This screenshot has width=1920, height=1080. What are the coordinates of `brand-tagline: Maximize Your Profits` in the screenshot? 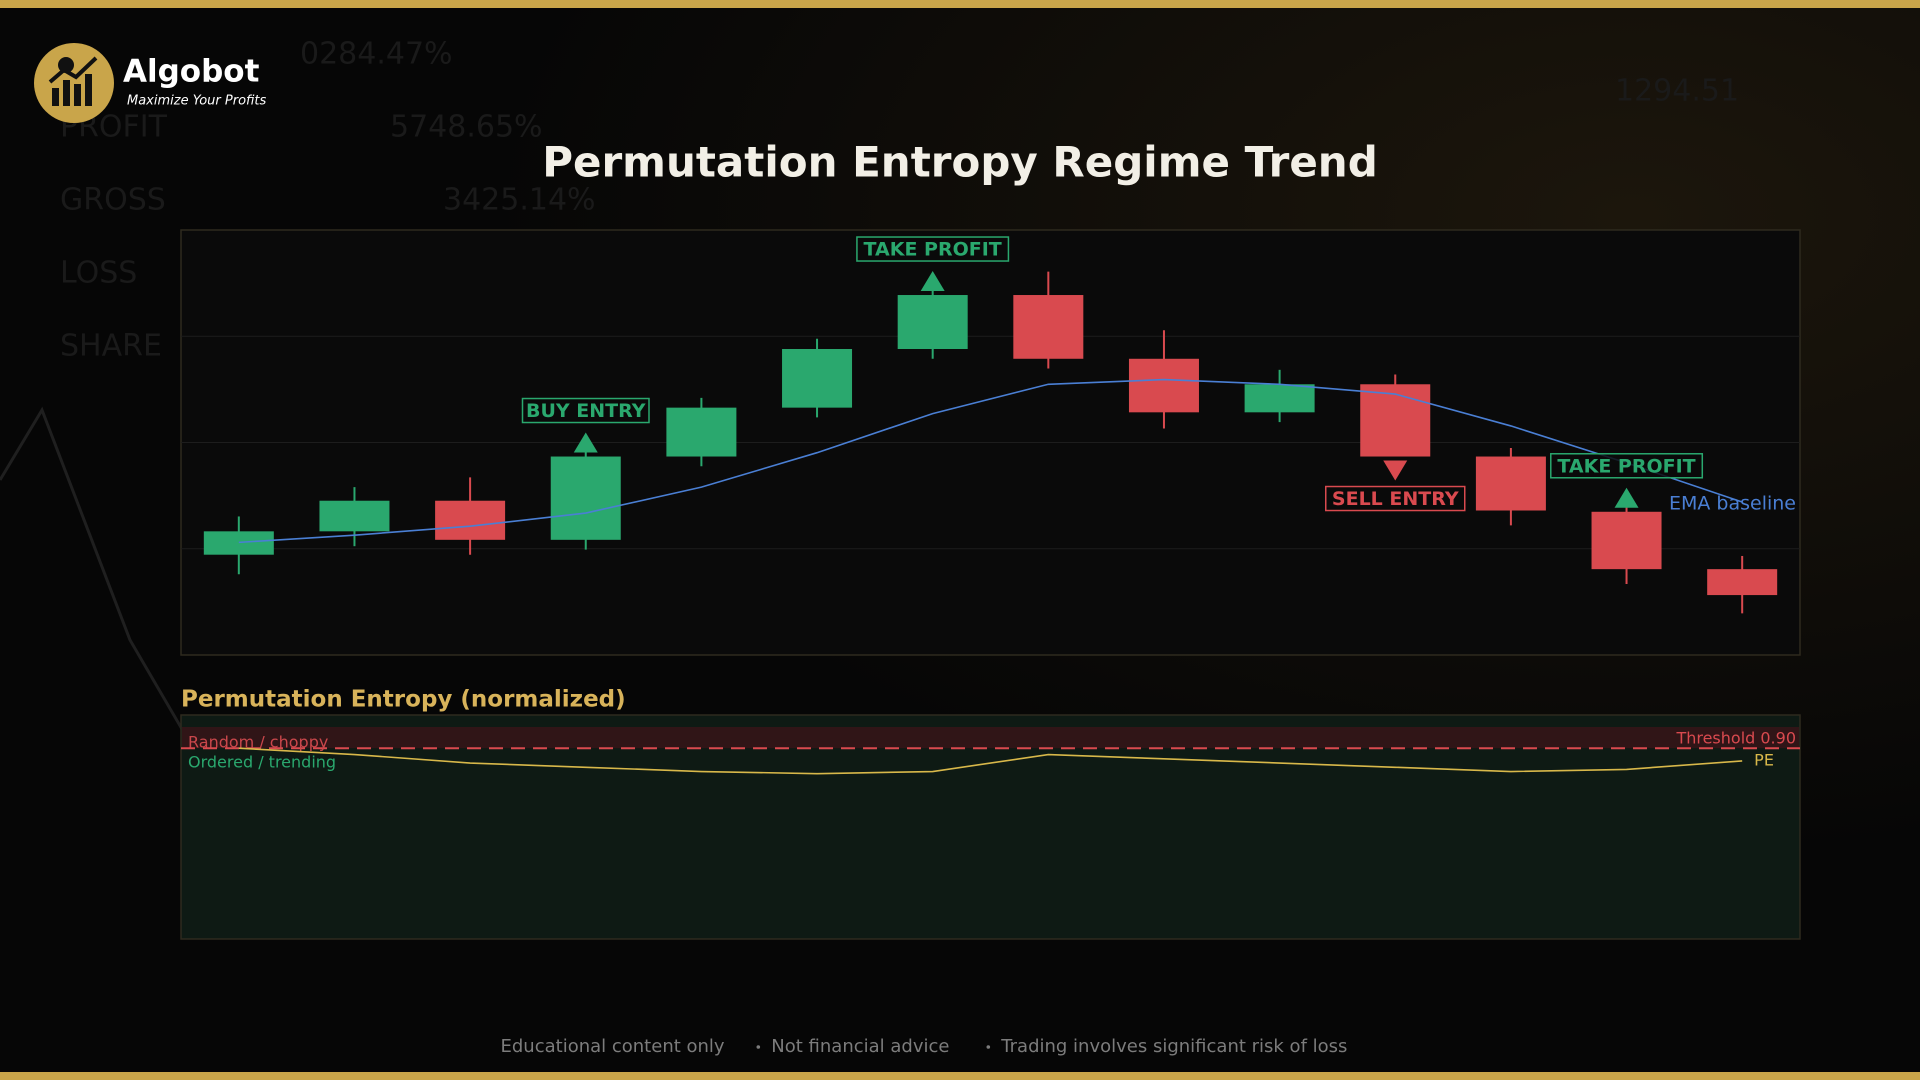 It's located at (197, 101).